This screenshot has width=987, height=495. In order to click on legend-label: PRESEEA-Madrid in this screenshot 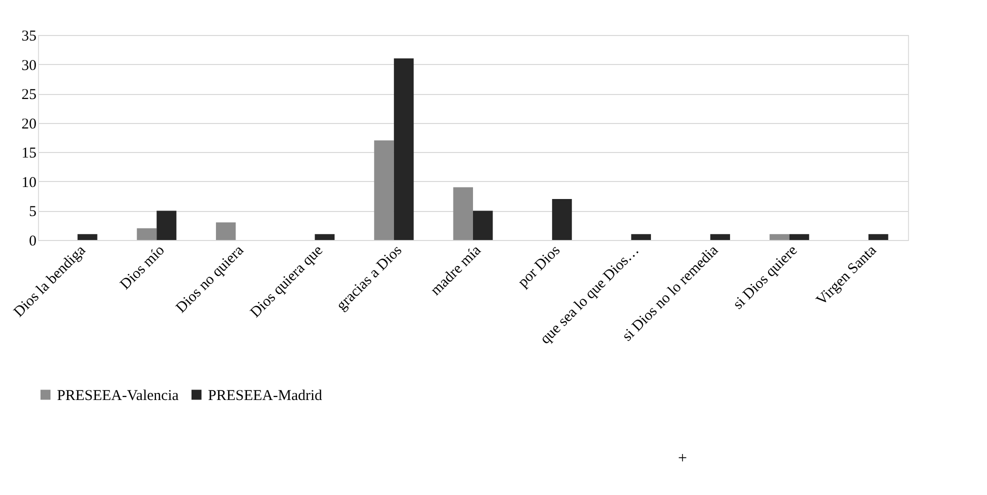, I will do `click(265, 396)`.